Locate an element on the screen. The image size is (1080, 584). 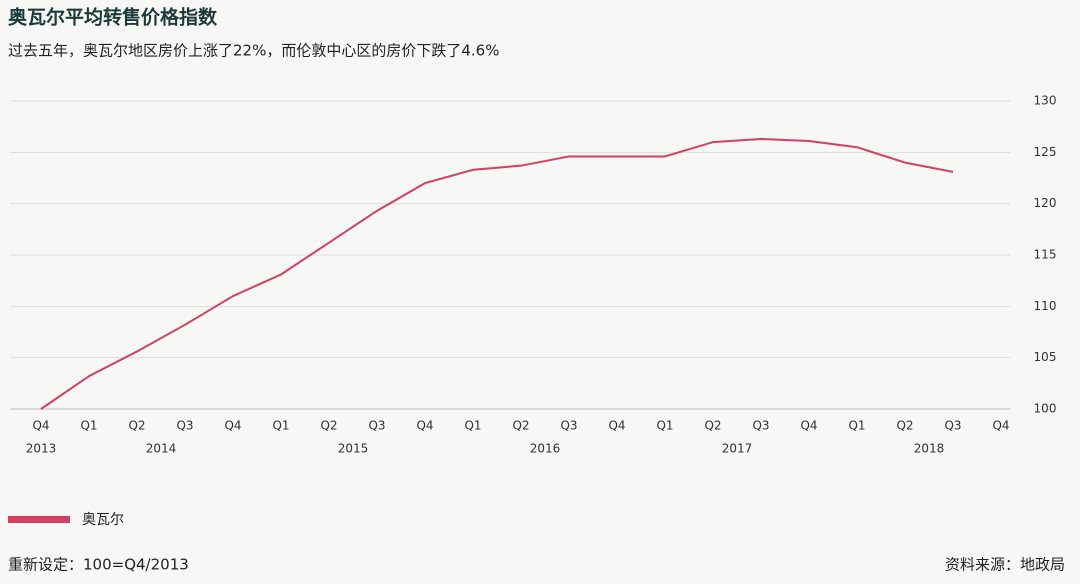
footnote: 重新设定：100=Q4/2013 is located at coordinates (98, 565).